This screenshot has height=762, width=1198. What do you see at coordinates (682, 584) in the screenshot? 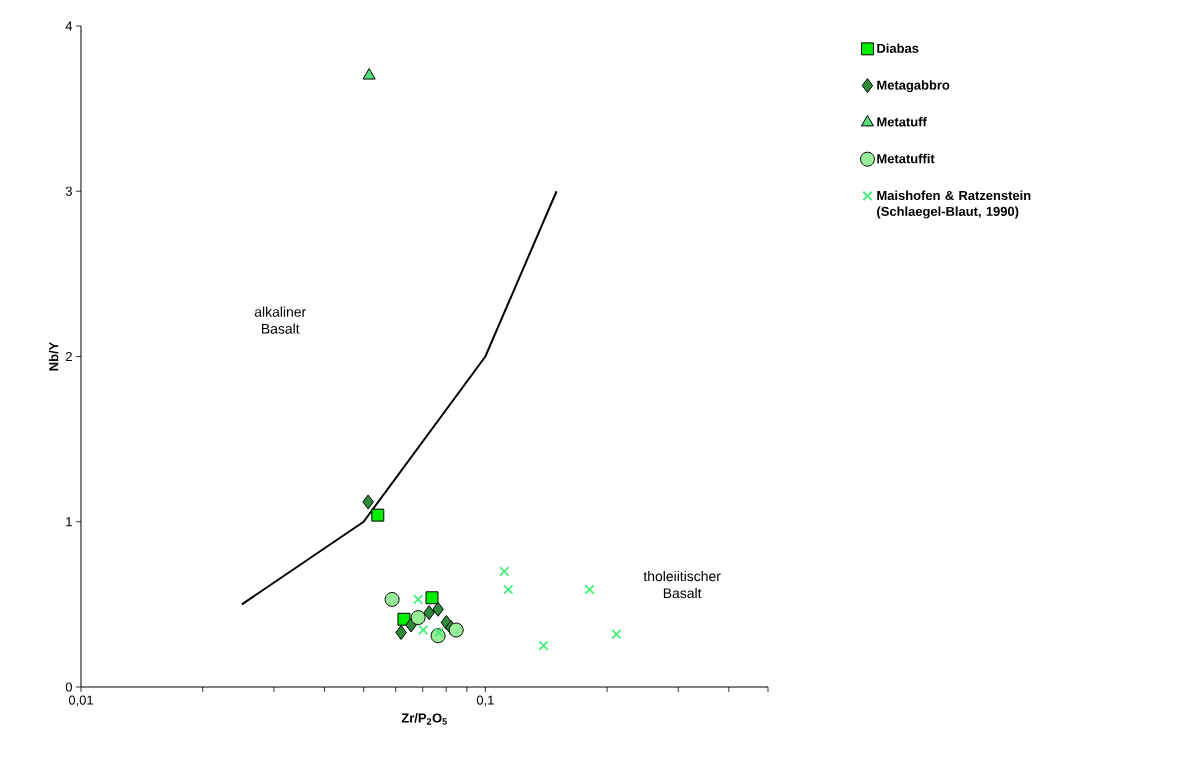
I see `annotation: tholeiitischer Basalt` at bounding box center [682, 584].